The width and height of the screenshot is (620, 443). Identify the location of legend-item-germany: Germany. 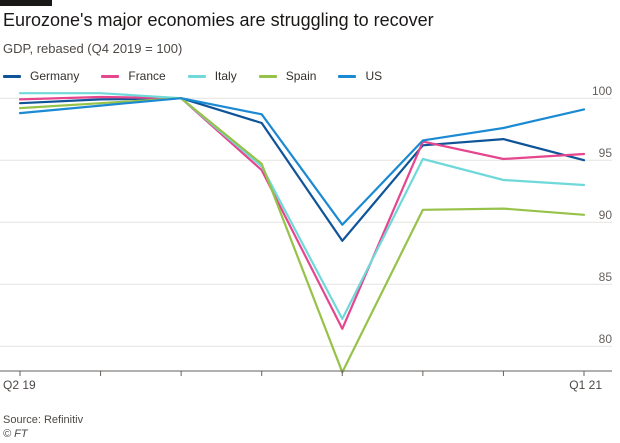
(41, 76).